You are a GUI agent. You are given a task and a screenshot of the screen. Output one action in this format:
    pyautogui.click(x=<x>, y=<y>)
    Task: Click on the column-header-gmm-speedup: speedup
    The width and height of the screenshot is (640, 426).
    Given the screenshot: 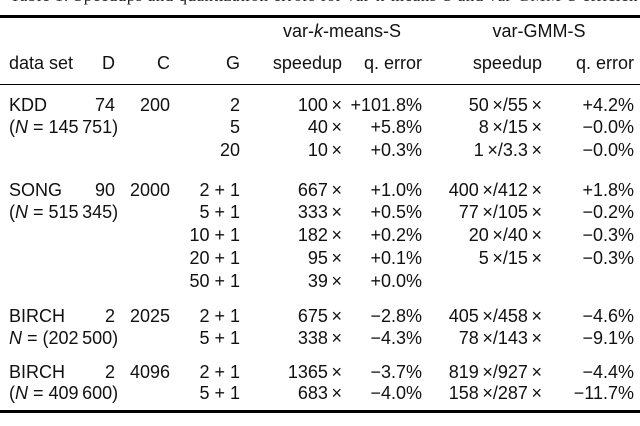 What is the action you would take?
    pyautogui.click(x=507, y=63)
    